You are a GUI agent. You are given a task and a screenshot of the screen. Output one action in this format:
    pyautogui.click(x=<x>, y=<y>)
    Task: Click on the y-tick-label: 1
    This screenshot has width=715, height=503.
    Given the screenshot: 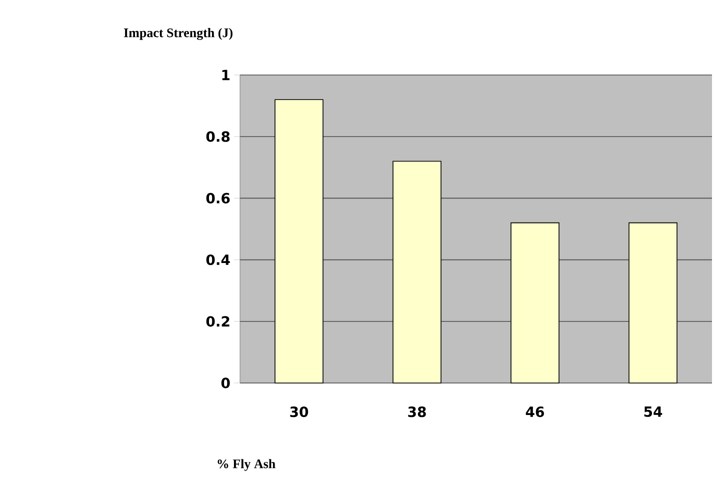 What is the action you would take?
    pyautogui.click(x=226, y=75)
    